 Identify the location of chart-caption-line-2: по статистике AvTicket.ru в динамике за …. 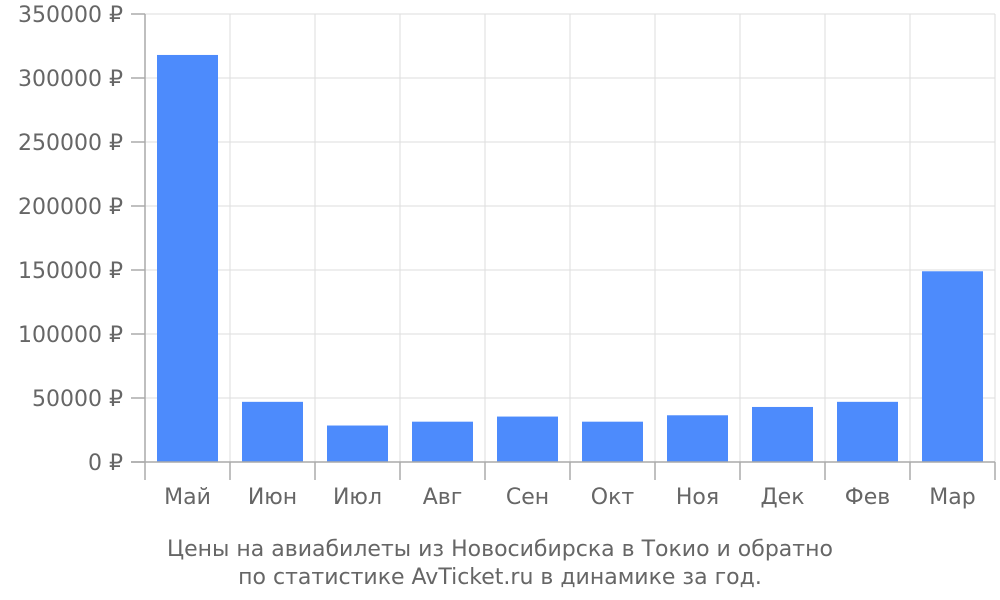
(500, 577).